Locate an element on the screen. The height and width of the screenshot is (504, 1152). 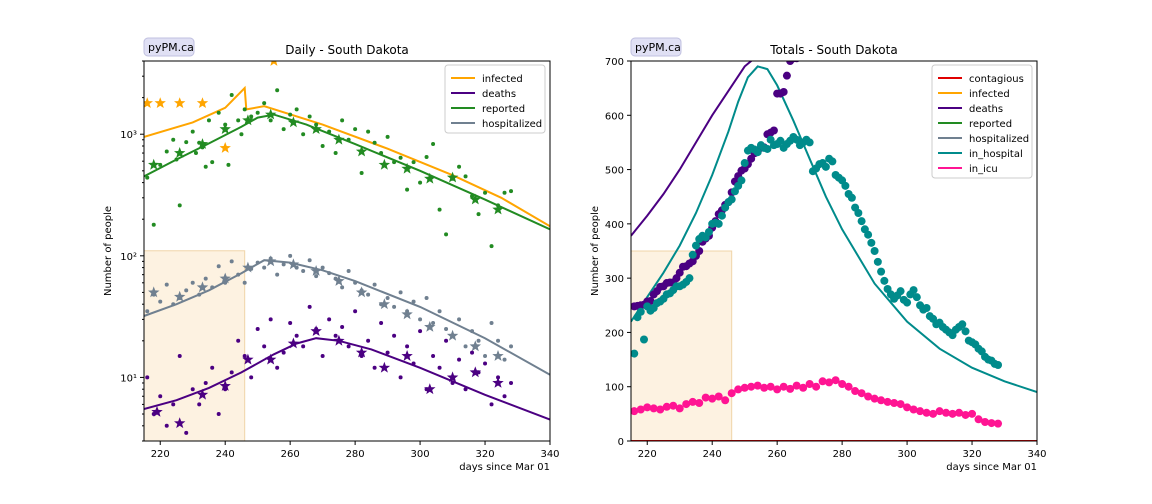
totals-badge-text: pyPM.ca is located at coordinates (658, 47).